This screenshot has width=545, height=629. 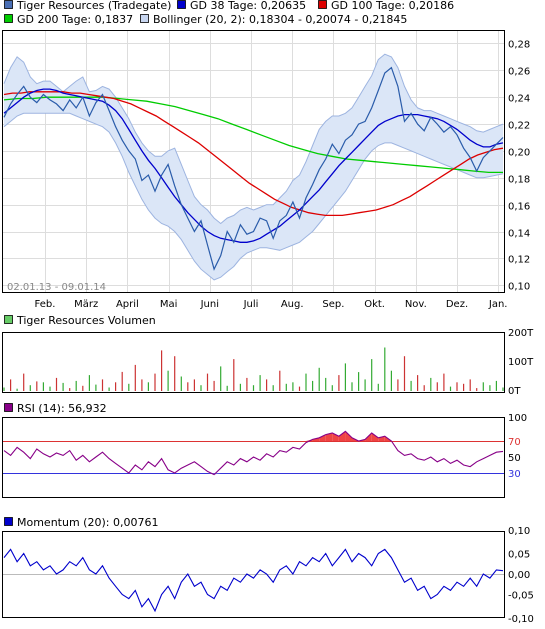 What do you see at coordinates (374, 304) in the screenshot?
I see `month-label: Okt.` at bounding box center [374, 304].